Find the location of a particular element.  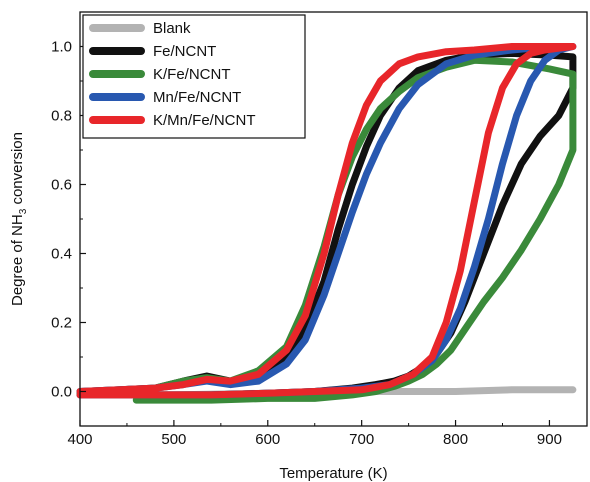

x-tick-label: 600 is located at coordinates (267, 439).